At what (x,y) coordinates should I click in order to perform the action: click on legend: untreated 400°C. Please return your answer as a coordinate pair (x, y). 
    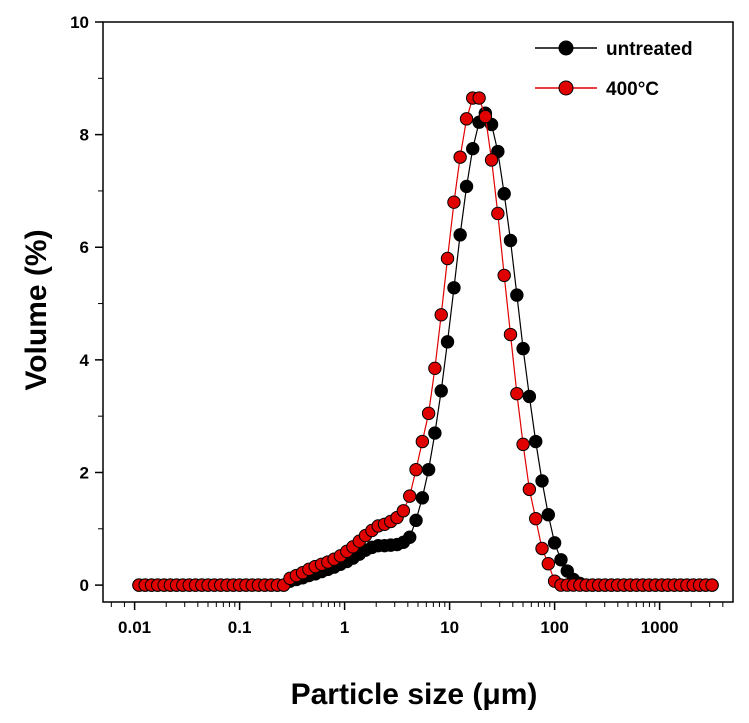
    Looking at the image, I should click on (614, 69).